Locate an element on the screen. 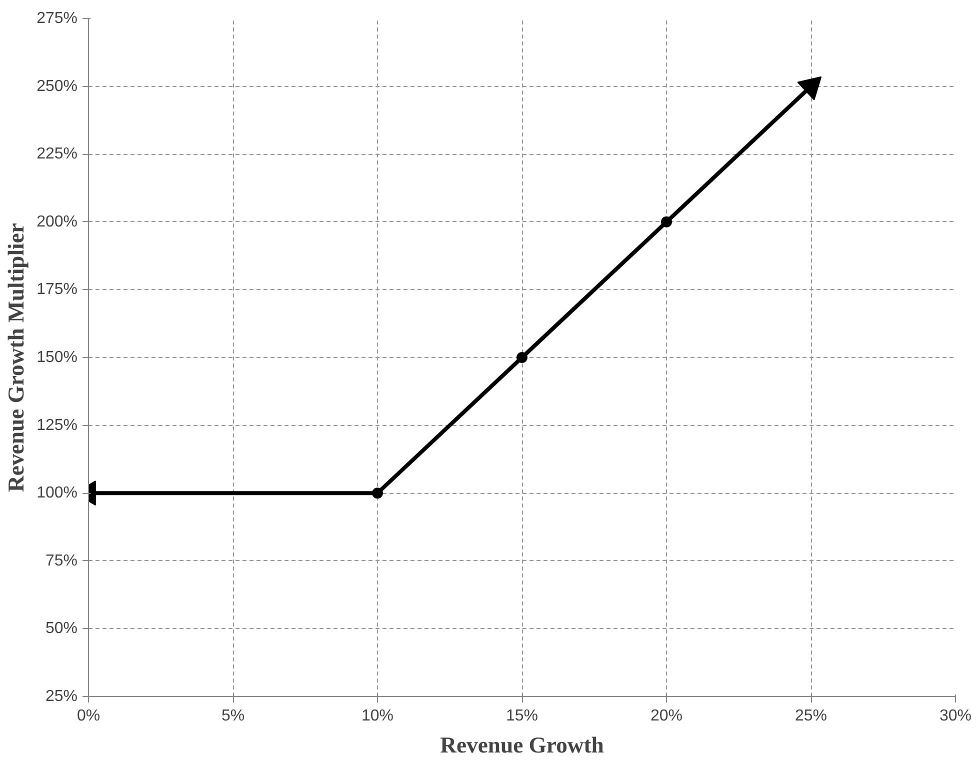 Image resolution: width=980 pixels, height=764 pixels. x-axis-title: Revenue Growth is located at coordinates (522, 745).